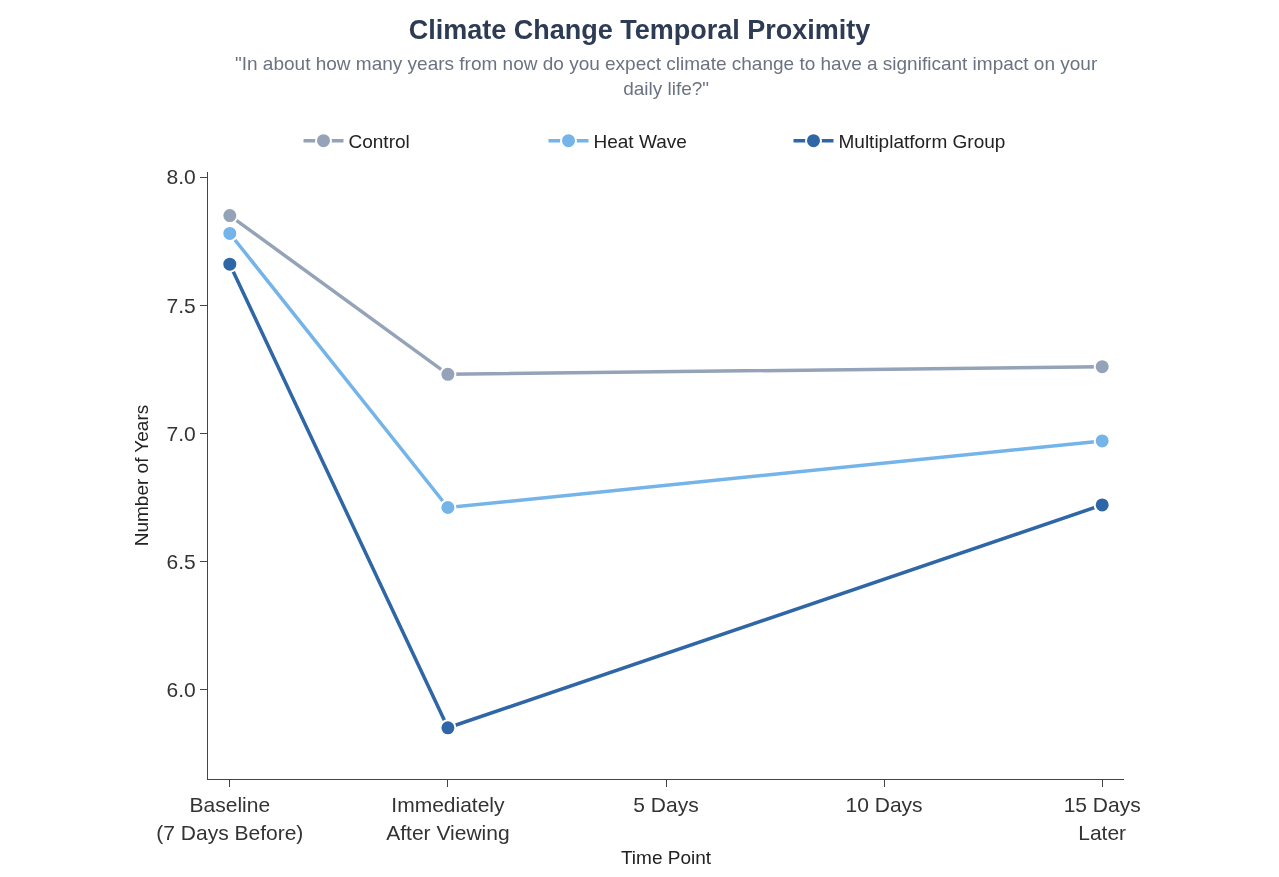  I want to click on legend-label: Control, so click(379, 142).